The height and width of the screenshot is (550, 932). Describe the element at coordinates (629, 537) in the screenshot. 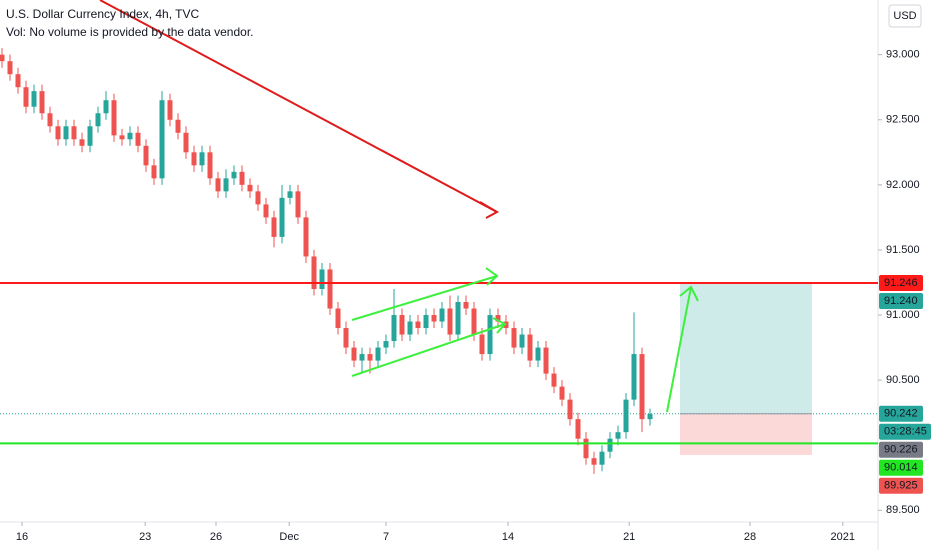

I see `x-tick-label: 21` at that location.